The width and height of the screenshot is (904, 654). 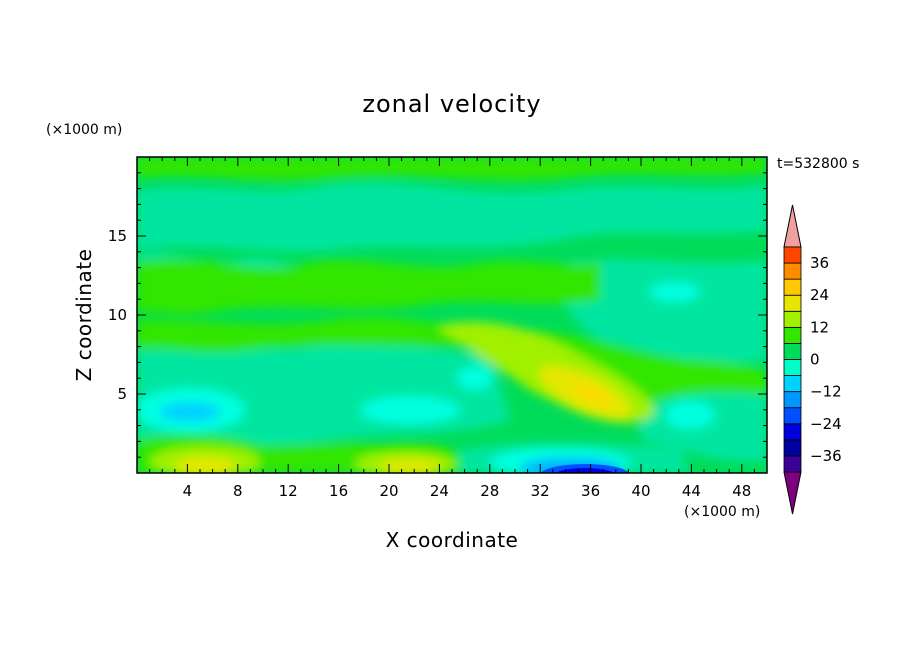 I want to click on x-tick-label: 36, so click(x=590, y=491).